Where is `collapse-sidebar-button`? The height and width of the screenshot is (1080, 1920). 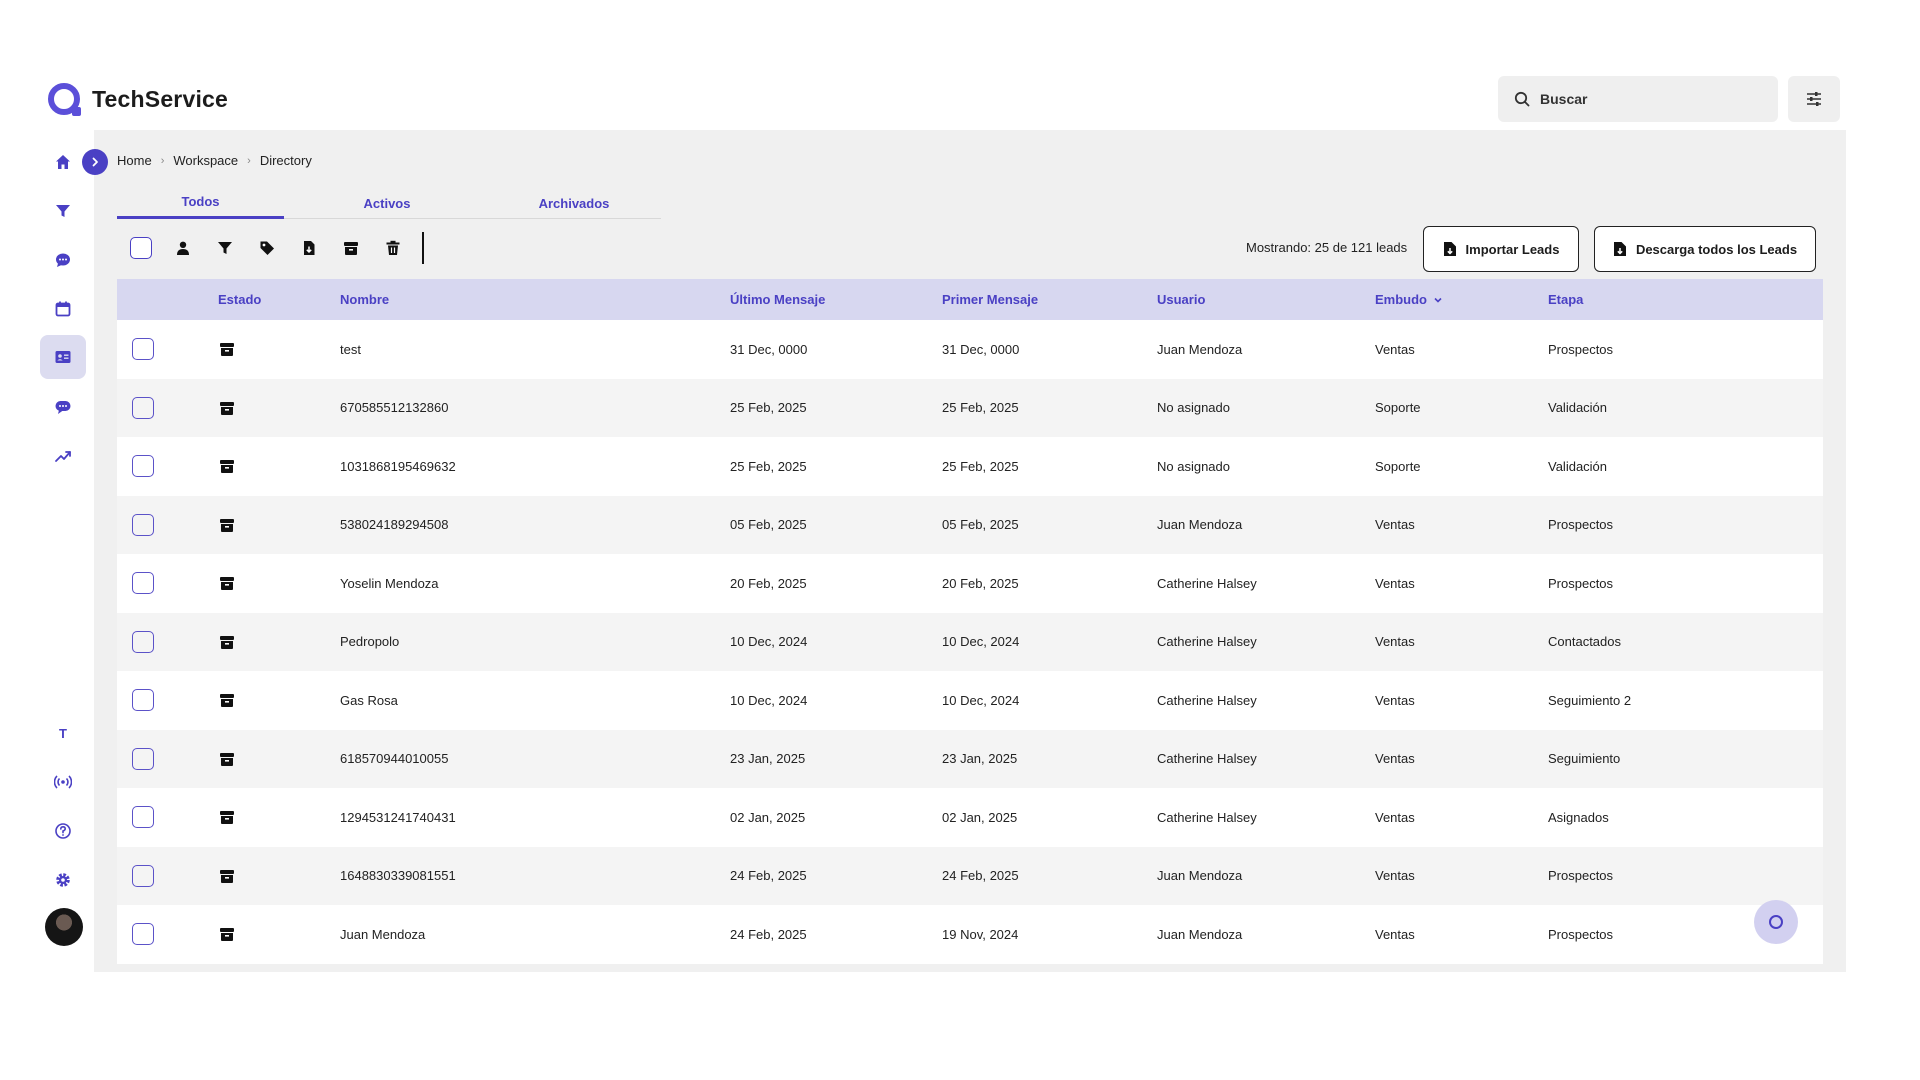 collapse-sidebar-button is located at coordinates (95, 162).